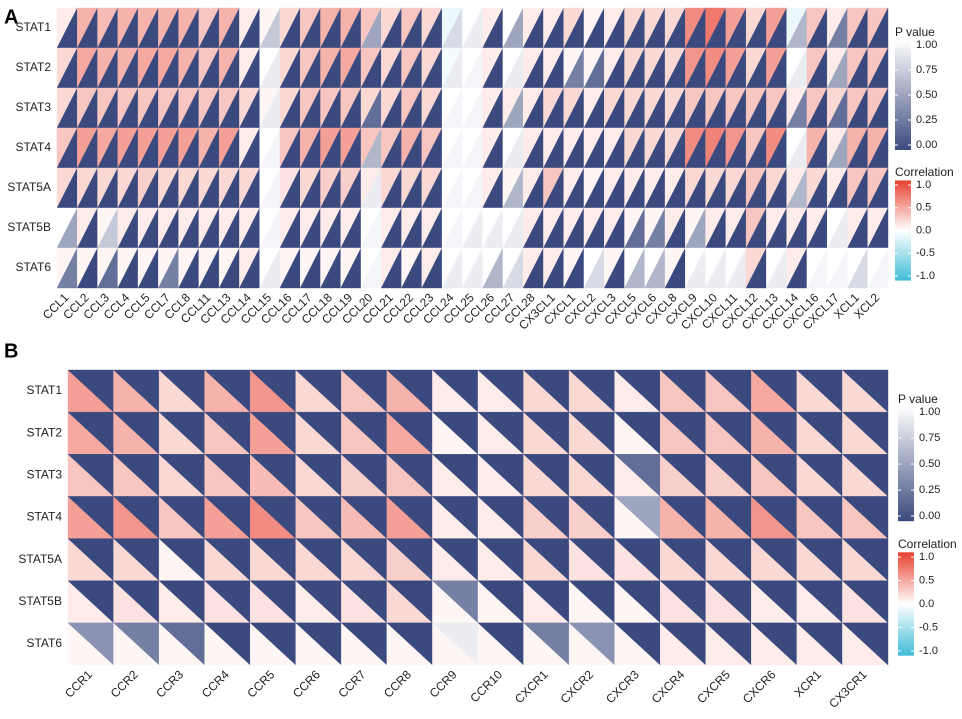 The height and width of the screenshot is (719, 962). Describe the element at coordinates (11, 17) in the screenshot. I see `panel-label: A` at that location.